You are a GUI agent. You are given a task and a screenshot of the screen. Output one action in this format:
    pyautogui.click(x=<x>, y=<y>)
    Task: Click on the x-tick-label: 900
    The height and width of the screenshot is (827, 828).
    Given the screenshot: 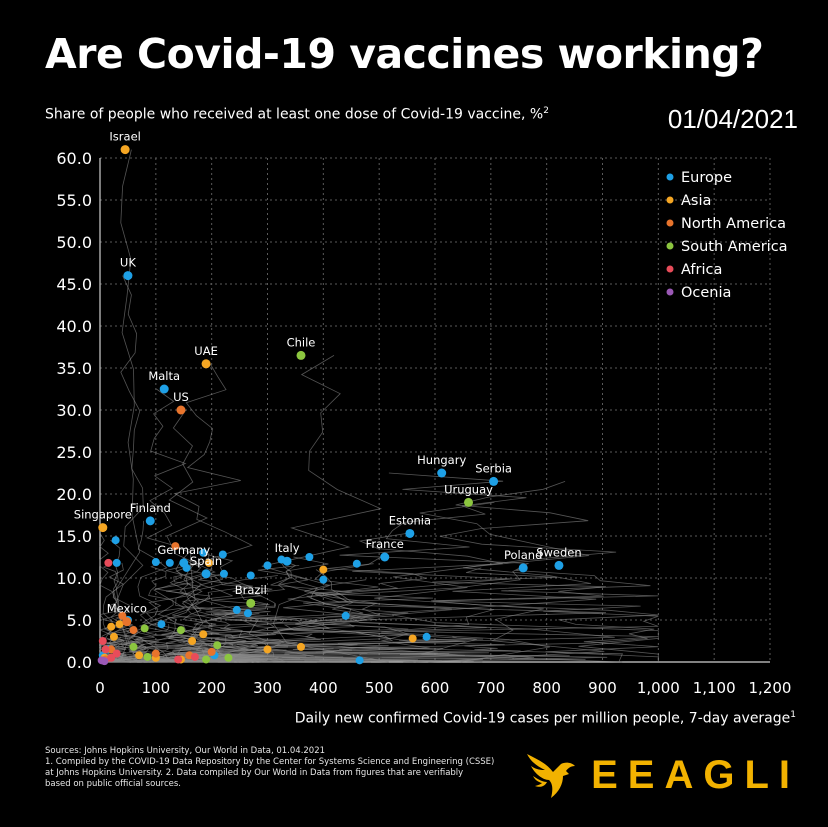 What is the action you would take?
    pyautogui.click(x=602, y=688)
    